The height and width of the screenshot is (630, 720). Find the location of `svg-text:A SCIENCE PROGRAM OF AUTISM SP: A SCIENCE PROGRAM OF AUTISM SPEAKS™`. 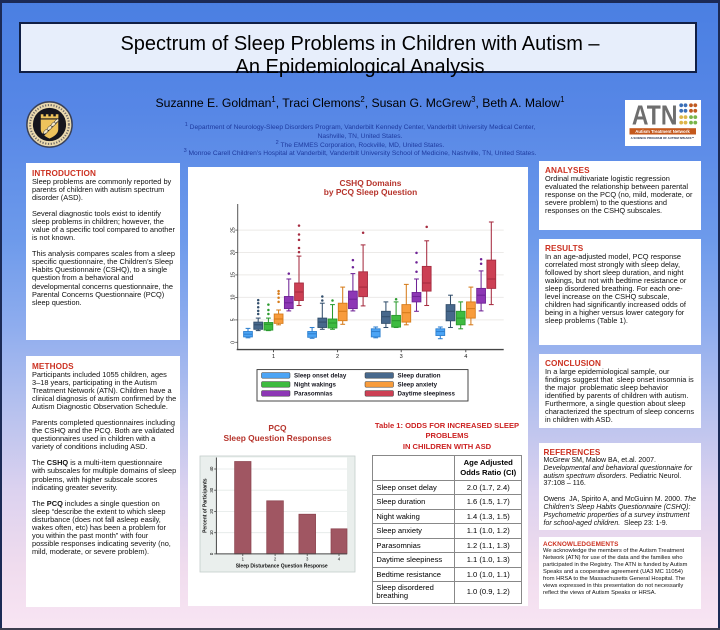

svg-text:A SCIENCE PROGRAM OF AUTISM SP: A SCIENCE PROGRAM OF AUTISM SPEAKS™ is located at coordinates (663, 138).